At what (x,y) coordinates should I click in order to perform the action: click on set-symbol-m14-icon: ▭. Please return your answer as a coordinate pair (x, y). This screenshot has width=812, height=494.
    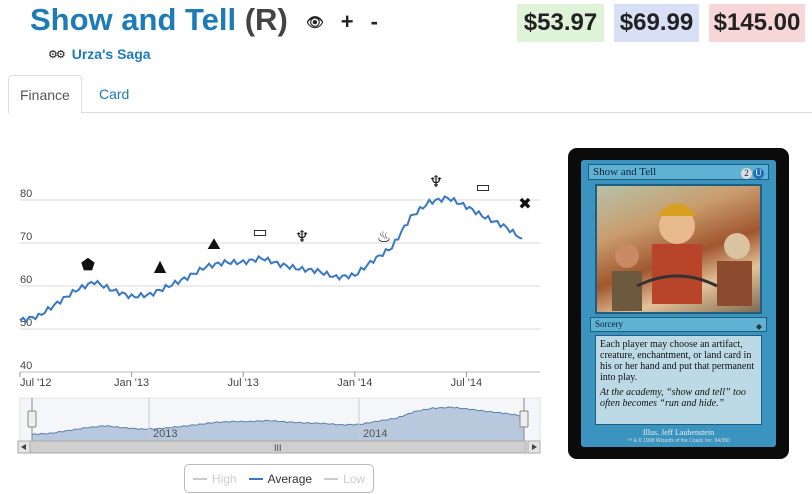
    Looking at the image, I should click on (259, 231).